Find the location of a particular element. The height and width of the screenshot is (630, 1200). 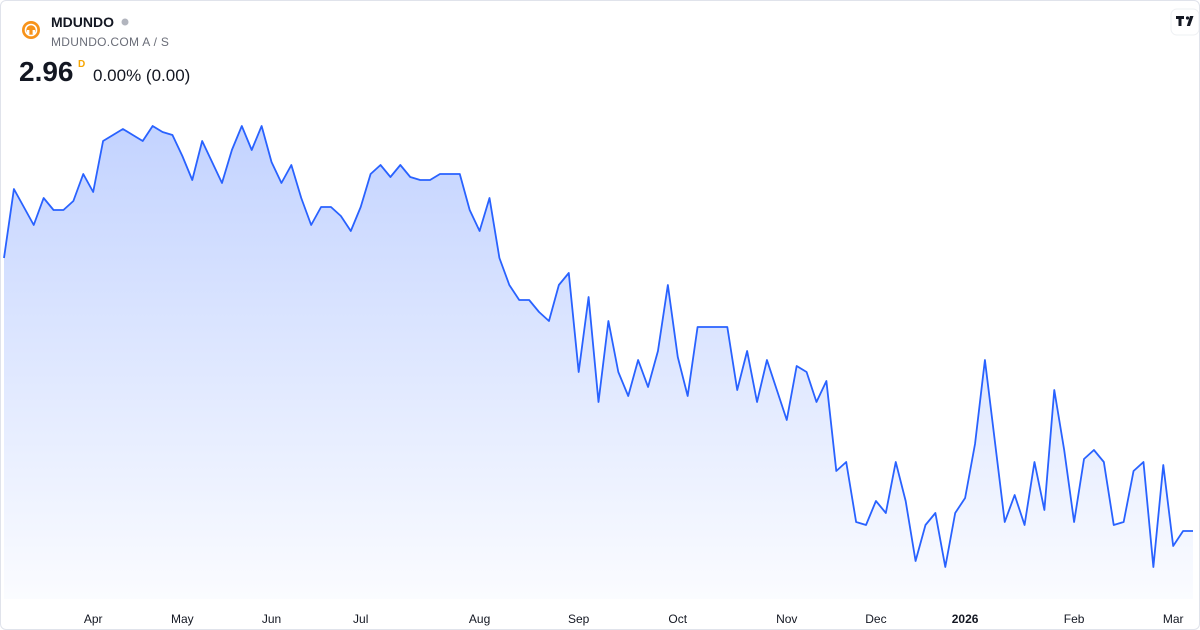

status-dot is located at coordinates (125, 22).